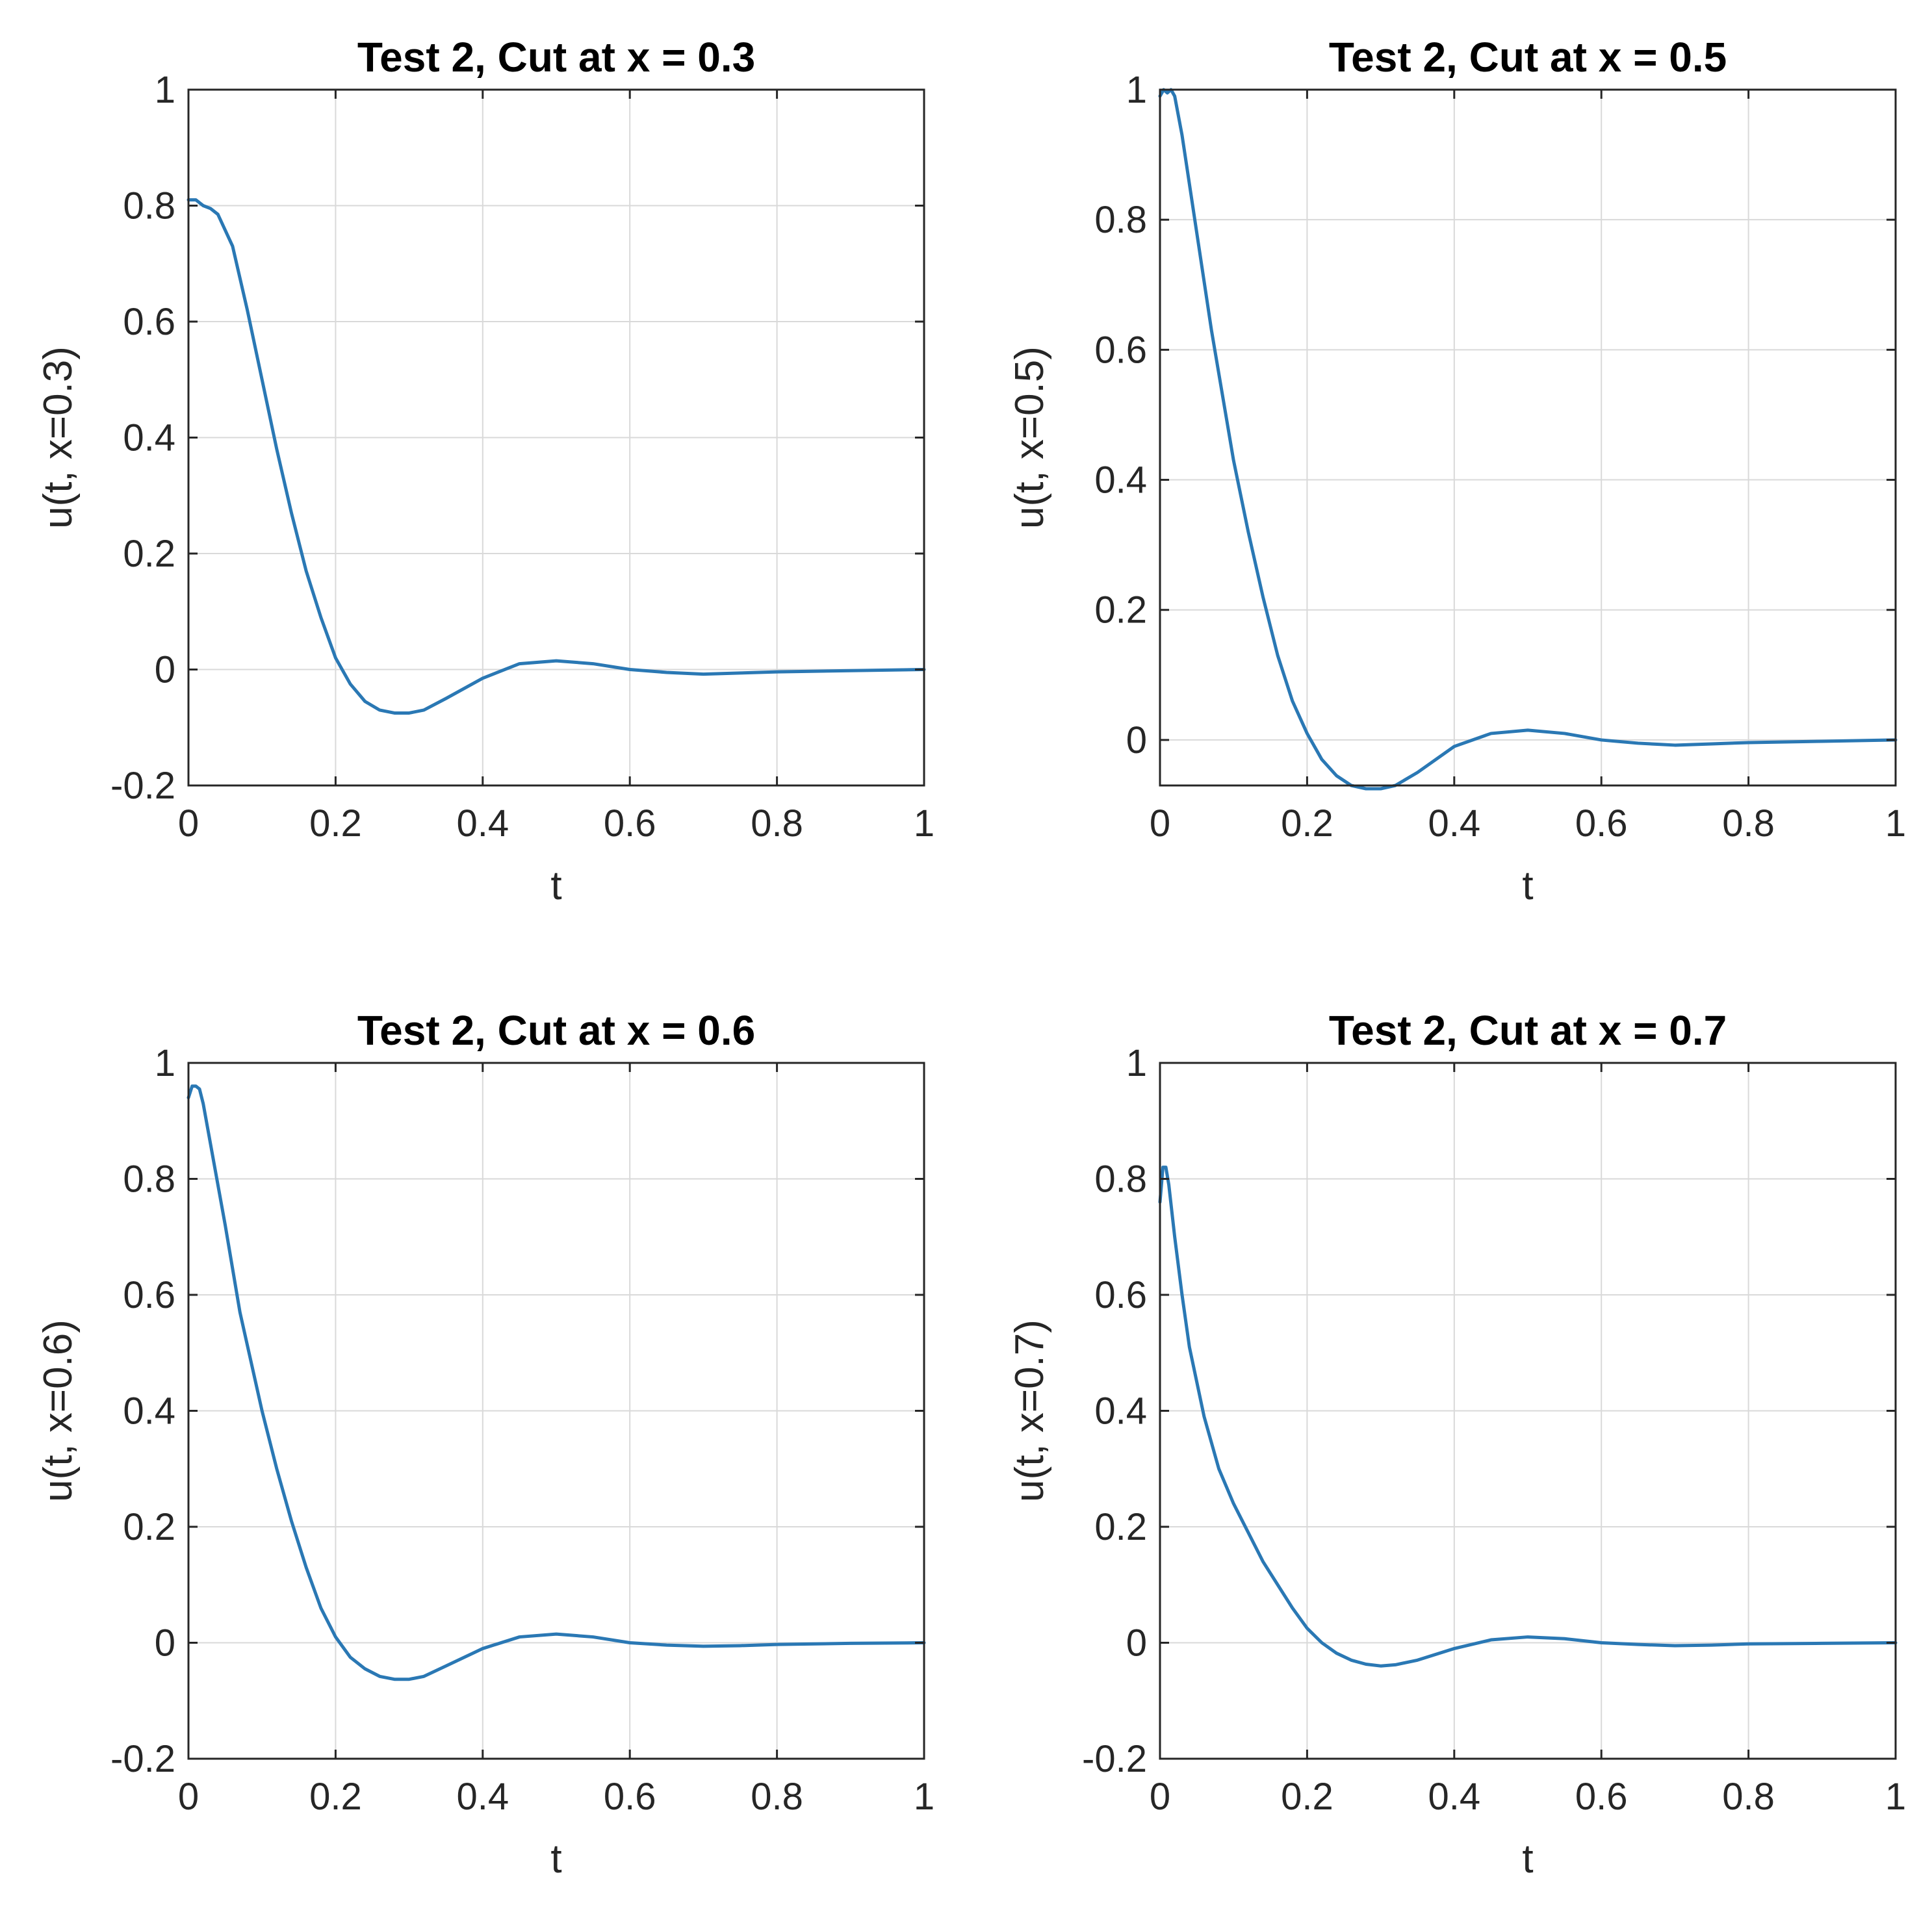 This screenshot has width=1932, height=1914. I want to click on subplot-title: Test 2, Cut at x = 0.5, so click(1528, 57).